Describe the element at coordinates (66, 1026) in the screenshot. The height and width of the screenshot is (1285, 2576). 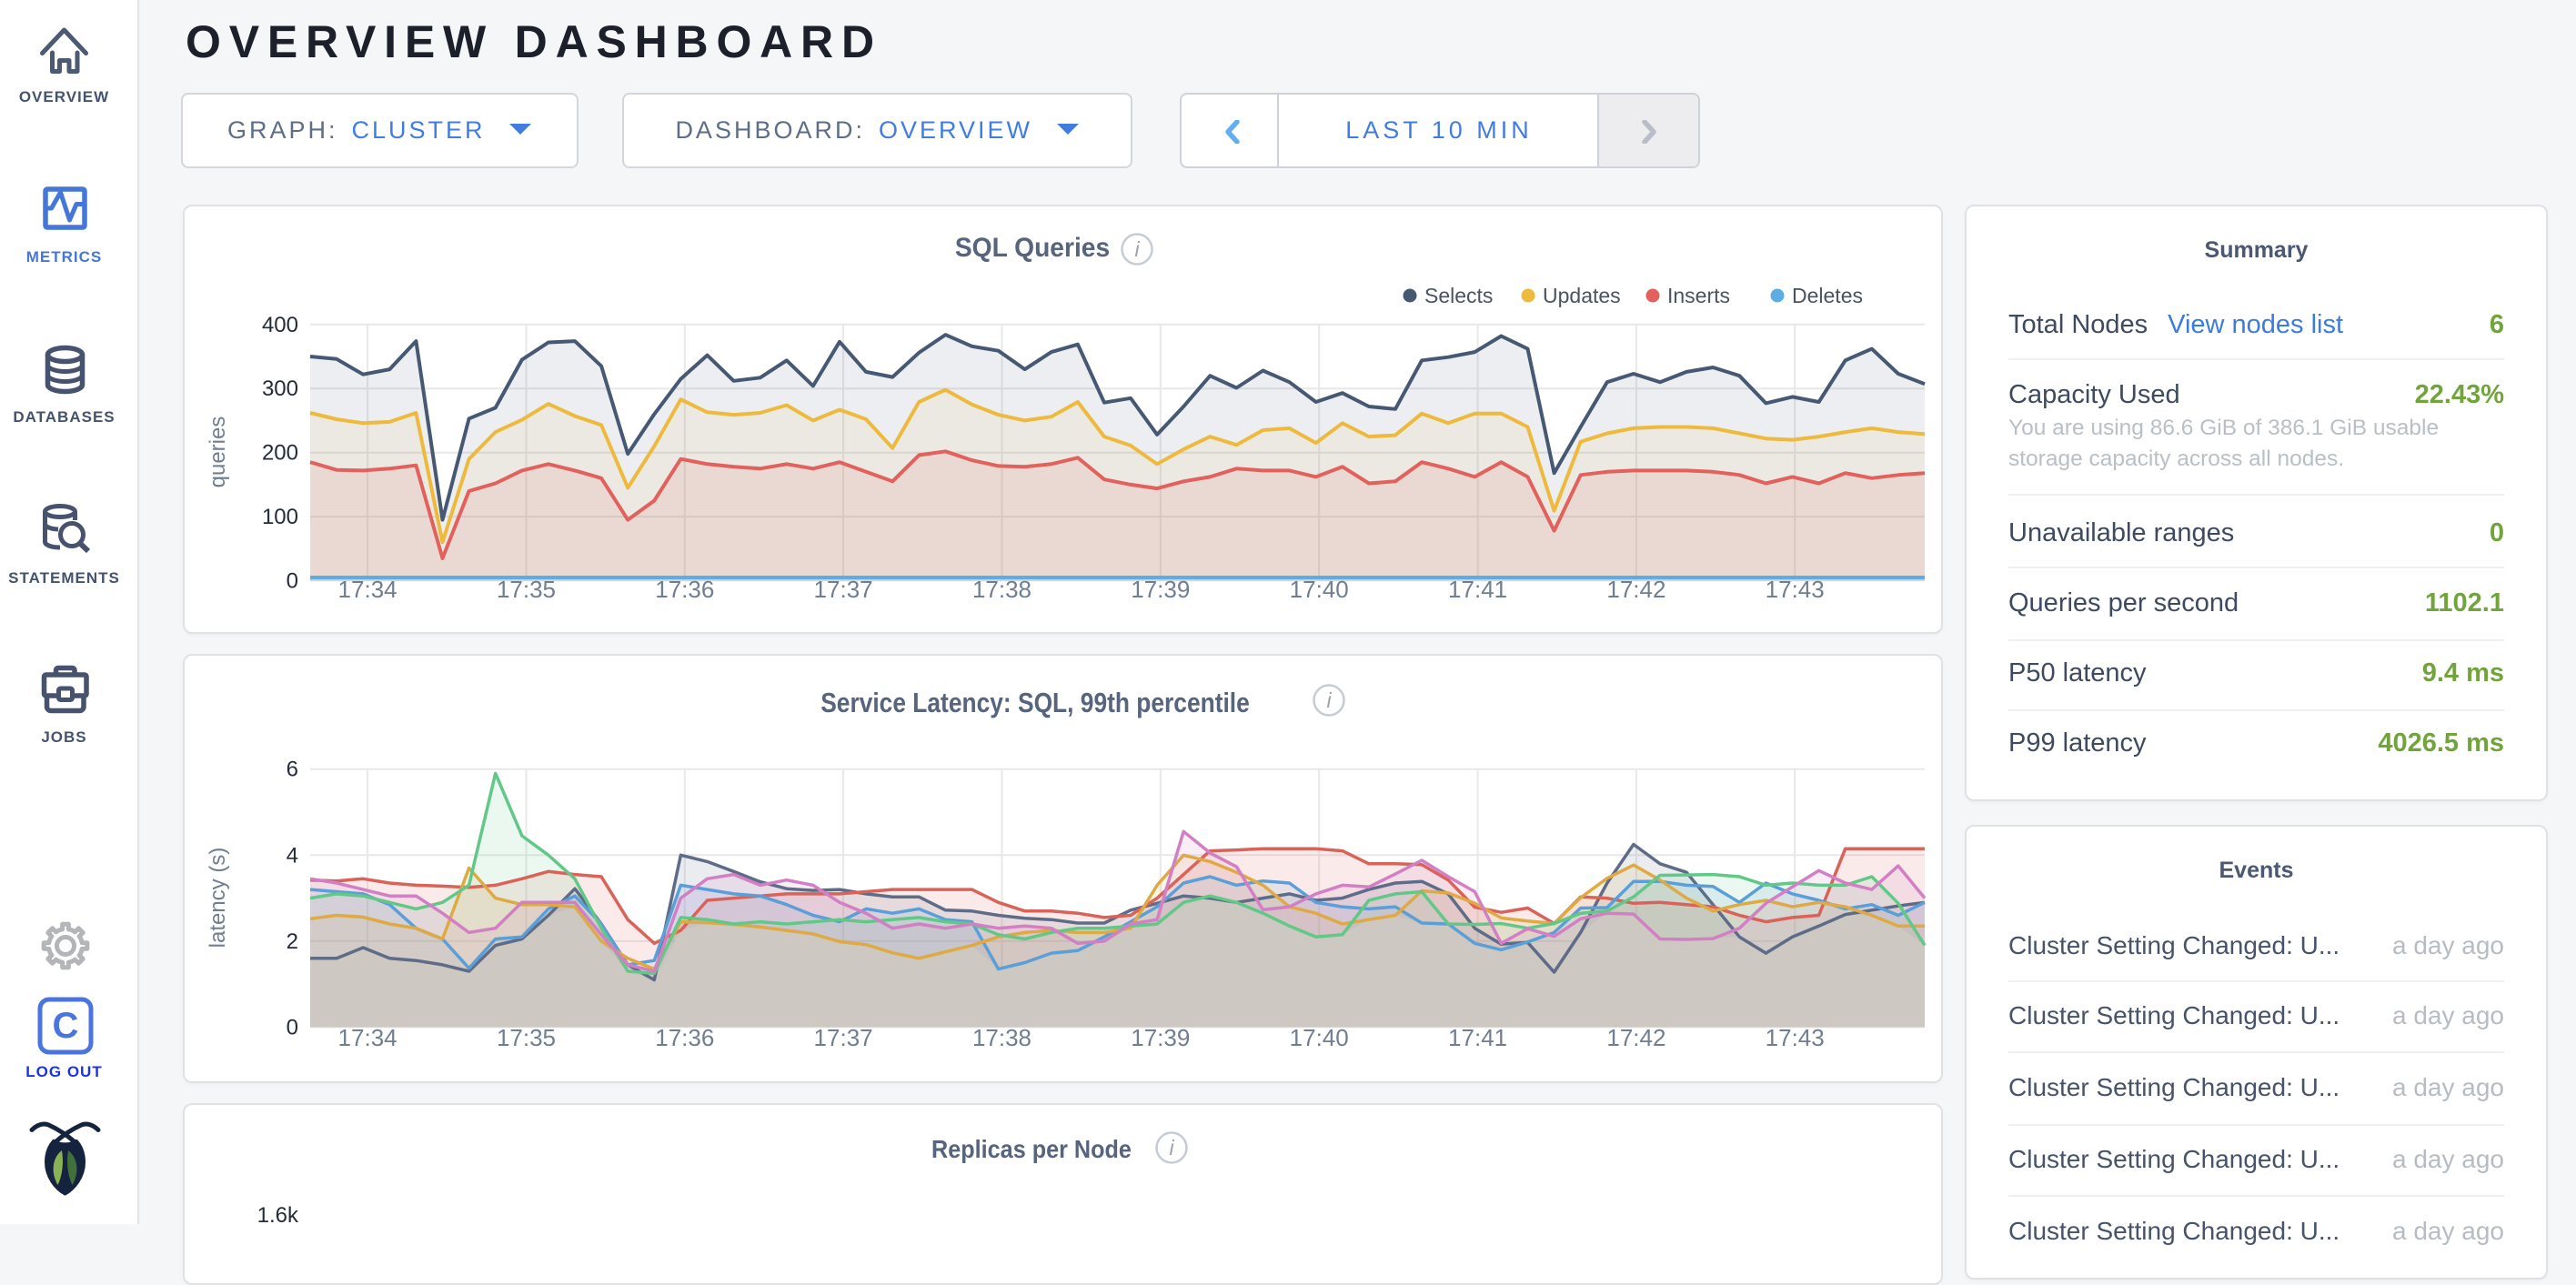
I see `svg-text: C` at that location.